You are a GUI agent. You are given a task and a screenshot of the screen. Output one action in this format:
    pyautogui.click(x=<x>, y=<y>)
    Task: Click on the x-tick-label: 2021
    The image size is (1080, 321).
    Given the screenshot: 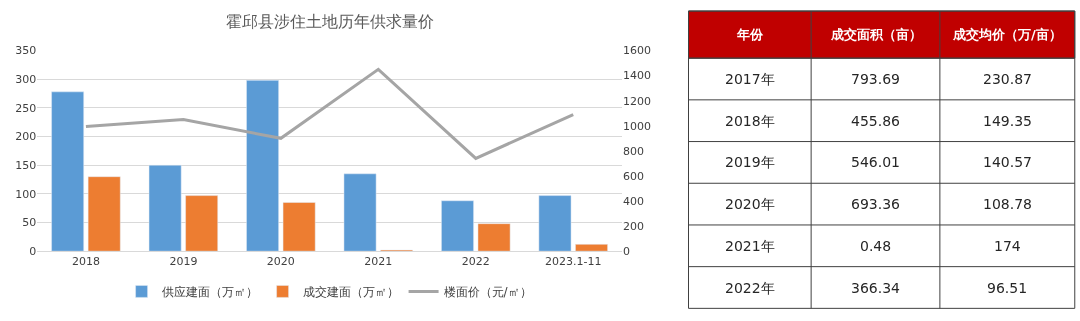 What is the action you would take?
    pyautogui.click(x=378, y=262)
    